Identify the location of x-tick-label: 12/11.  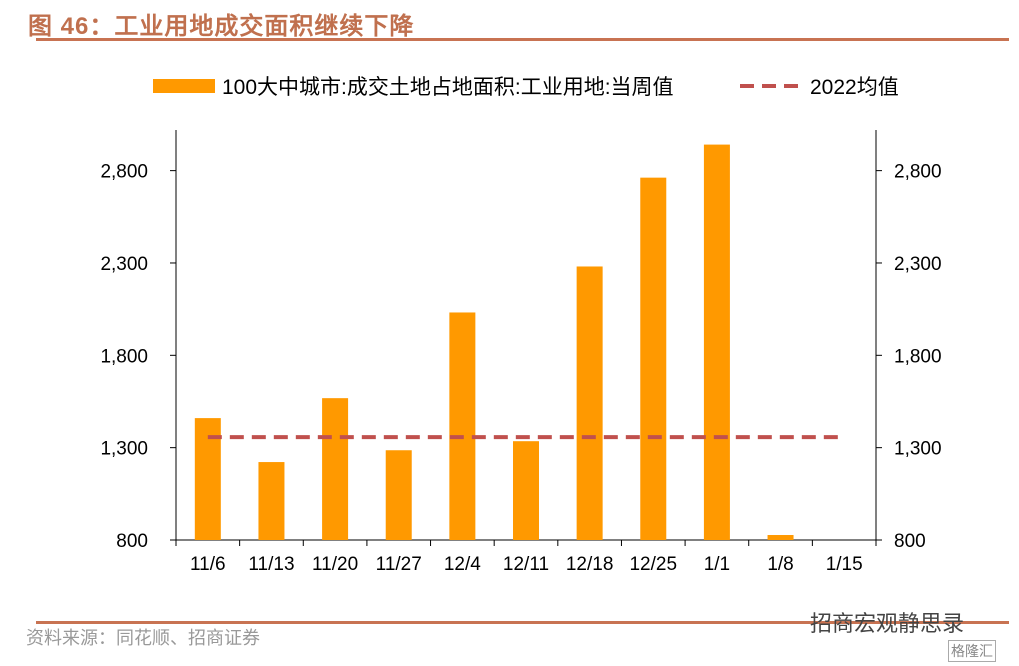
(526, 564).